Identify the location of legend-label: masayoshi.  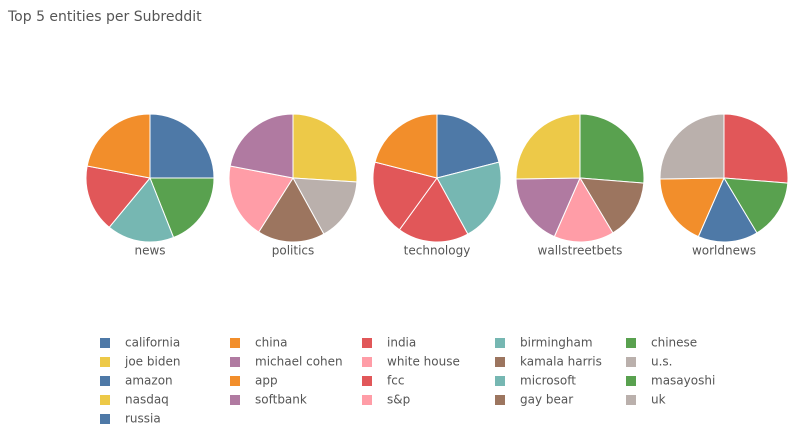
(683, 381).